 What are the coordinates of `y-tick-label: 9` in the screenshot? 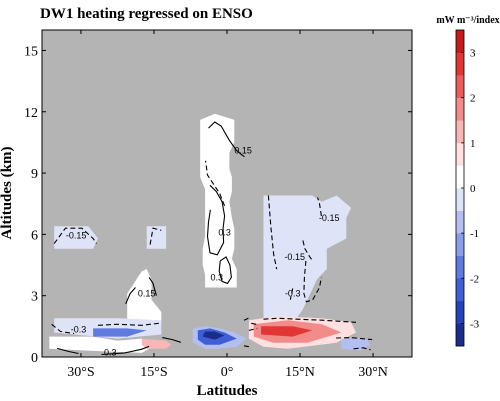 It's located at (34, 174).